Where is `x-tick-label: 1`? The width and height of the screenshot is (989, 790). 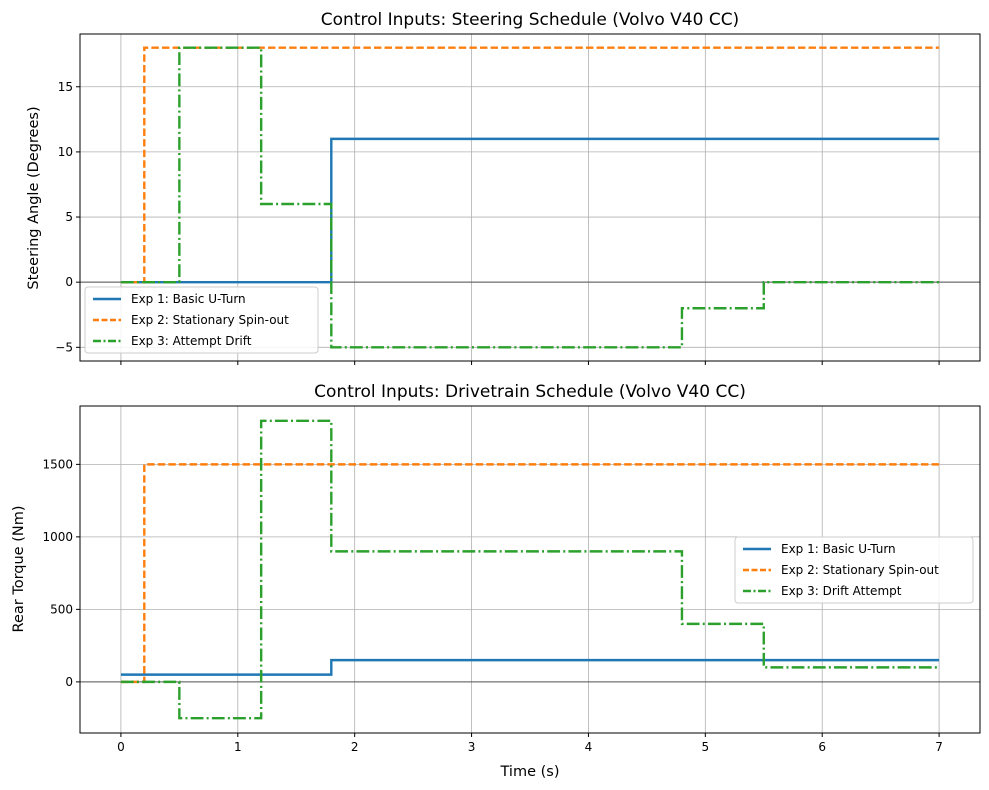
x-tick-label: 1 is located at coordinates (238, 747).